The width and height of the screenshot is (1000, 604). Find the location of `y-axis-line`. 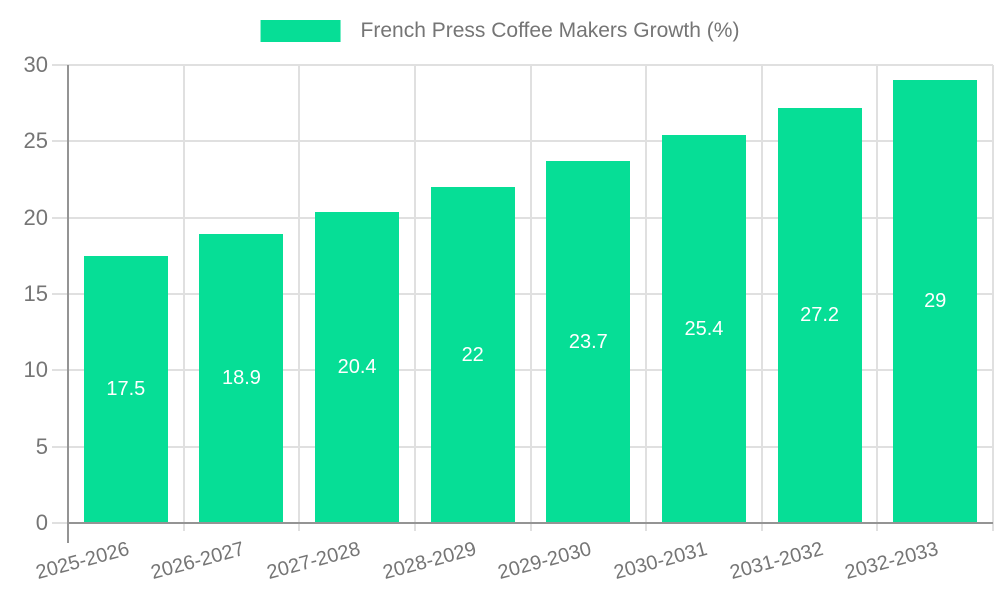

y-axis-line is located at coordinates (68, 304).